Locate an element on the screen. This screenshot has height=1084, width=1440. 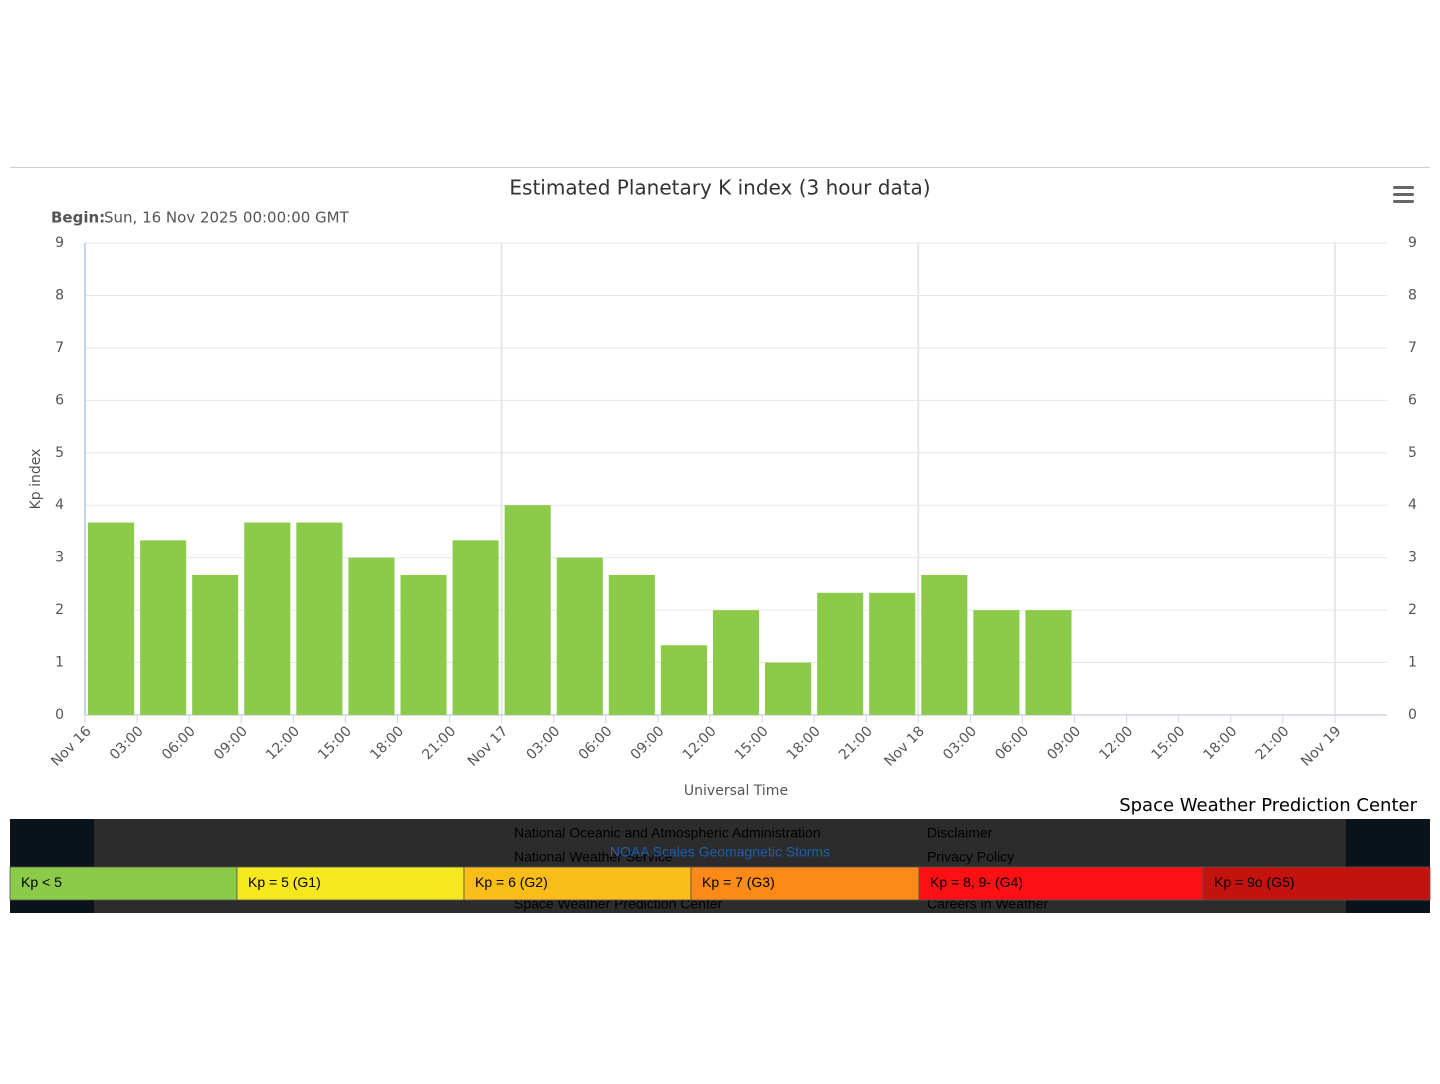
legend-label: Kp < 5 is located at coordinates (41, 882).